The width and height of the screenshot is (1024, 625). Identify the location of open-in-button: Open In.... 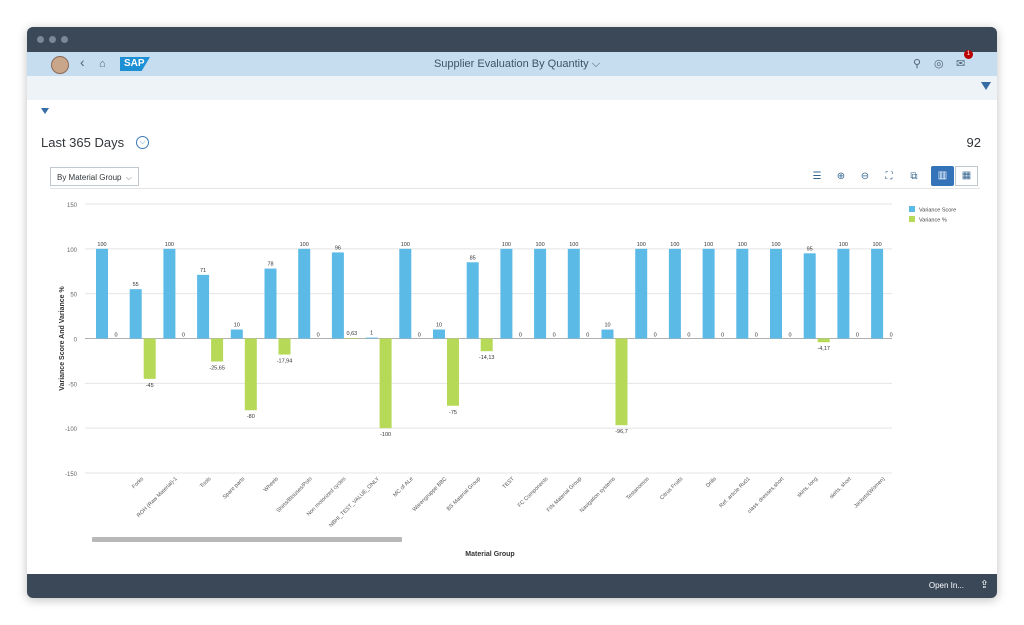
(946, 585).